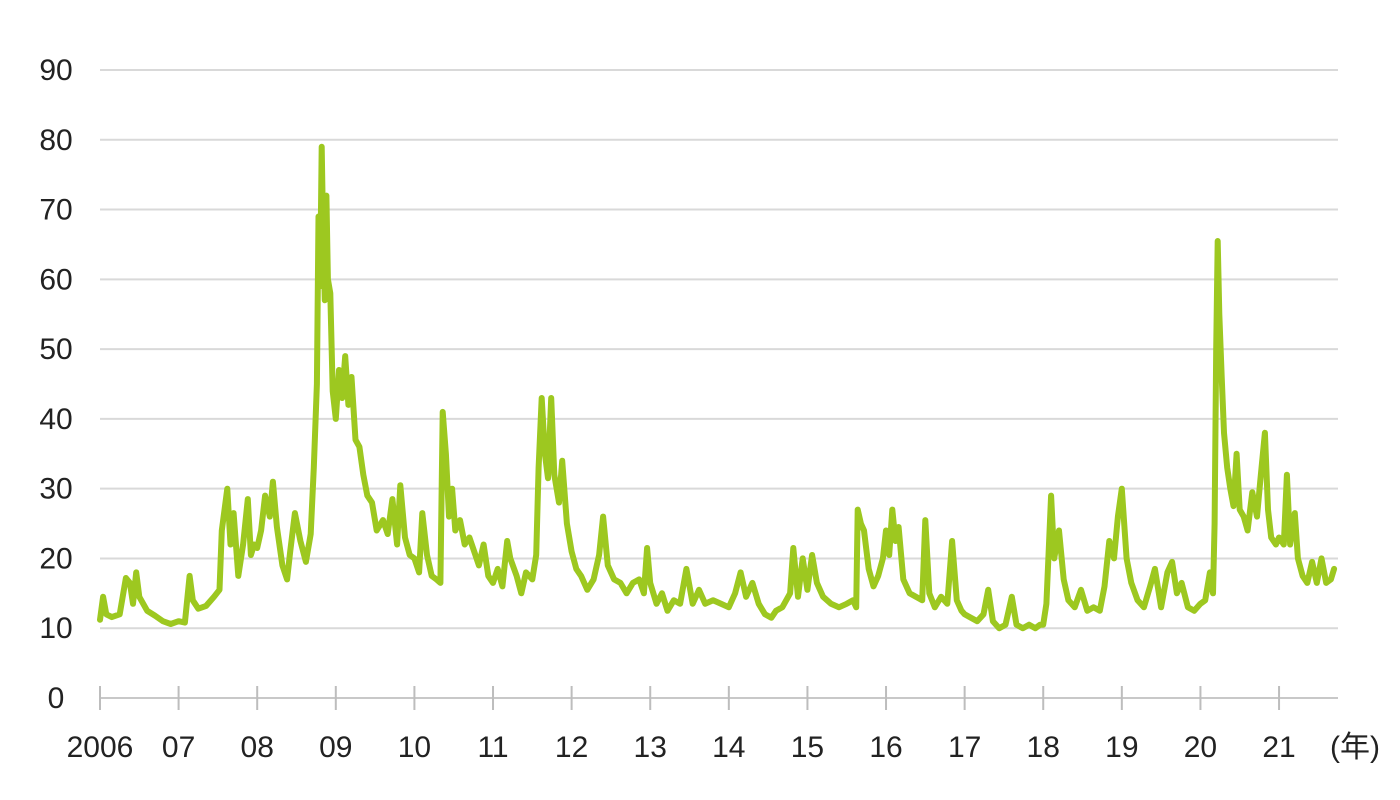 This screenshot has width=1400, height=800. What do you see at coordinates (257, 747) in the screenshot?
I see `x-tick-label-08: 08` at bounding box center [257, 747].